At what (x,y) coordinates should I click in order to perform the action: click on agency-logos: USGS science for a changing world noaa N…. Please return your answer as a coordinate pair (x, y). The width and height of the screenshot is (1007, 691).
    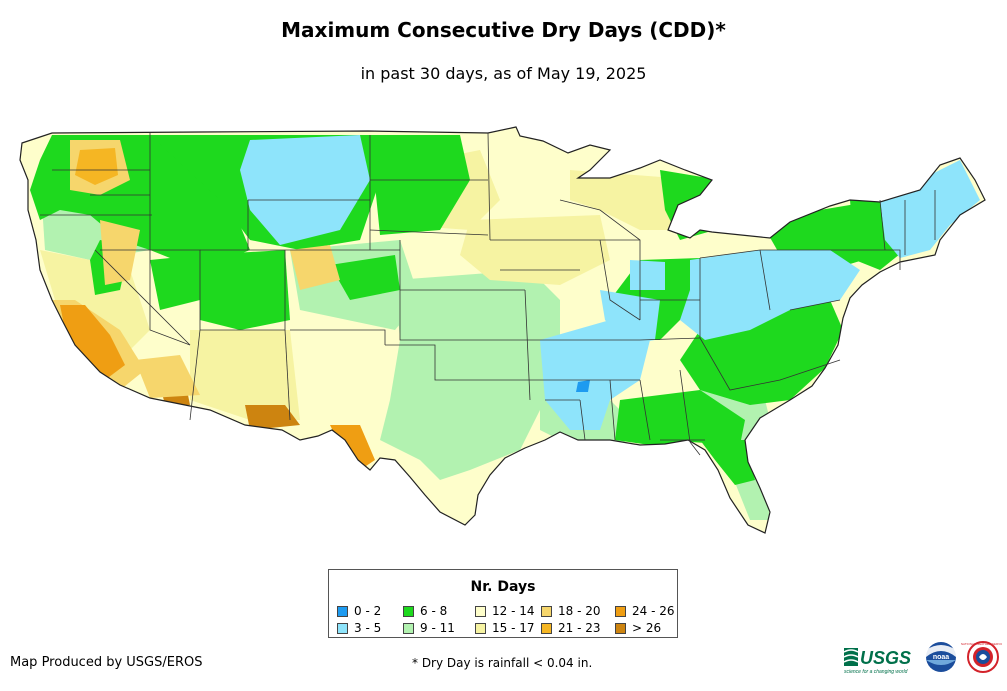
    Looking at the image, I should click on (922, 658).